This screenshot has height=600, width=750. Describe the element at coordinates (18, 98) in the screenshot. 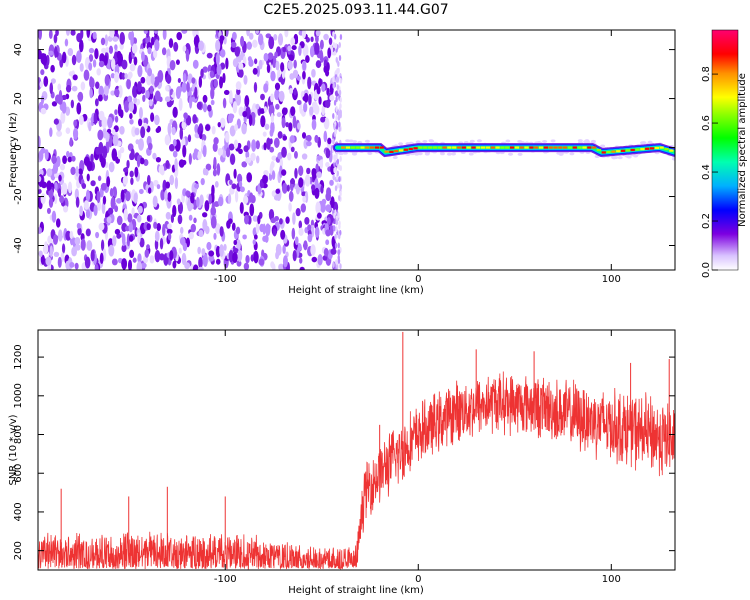

I see `y-tick-label: 20` at that location.